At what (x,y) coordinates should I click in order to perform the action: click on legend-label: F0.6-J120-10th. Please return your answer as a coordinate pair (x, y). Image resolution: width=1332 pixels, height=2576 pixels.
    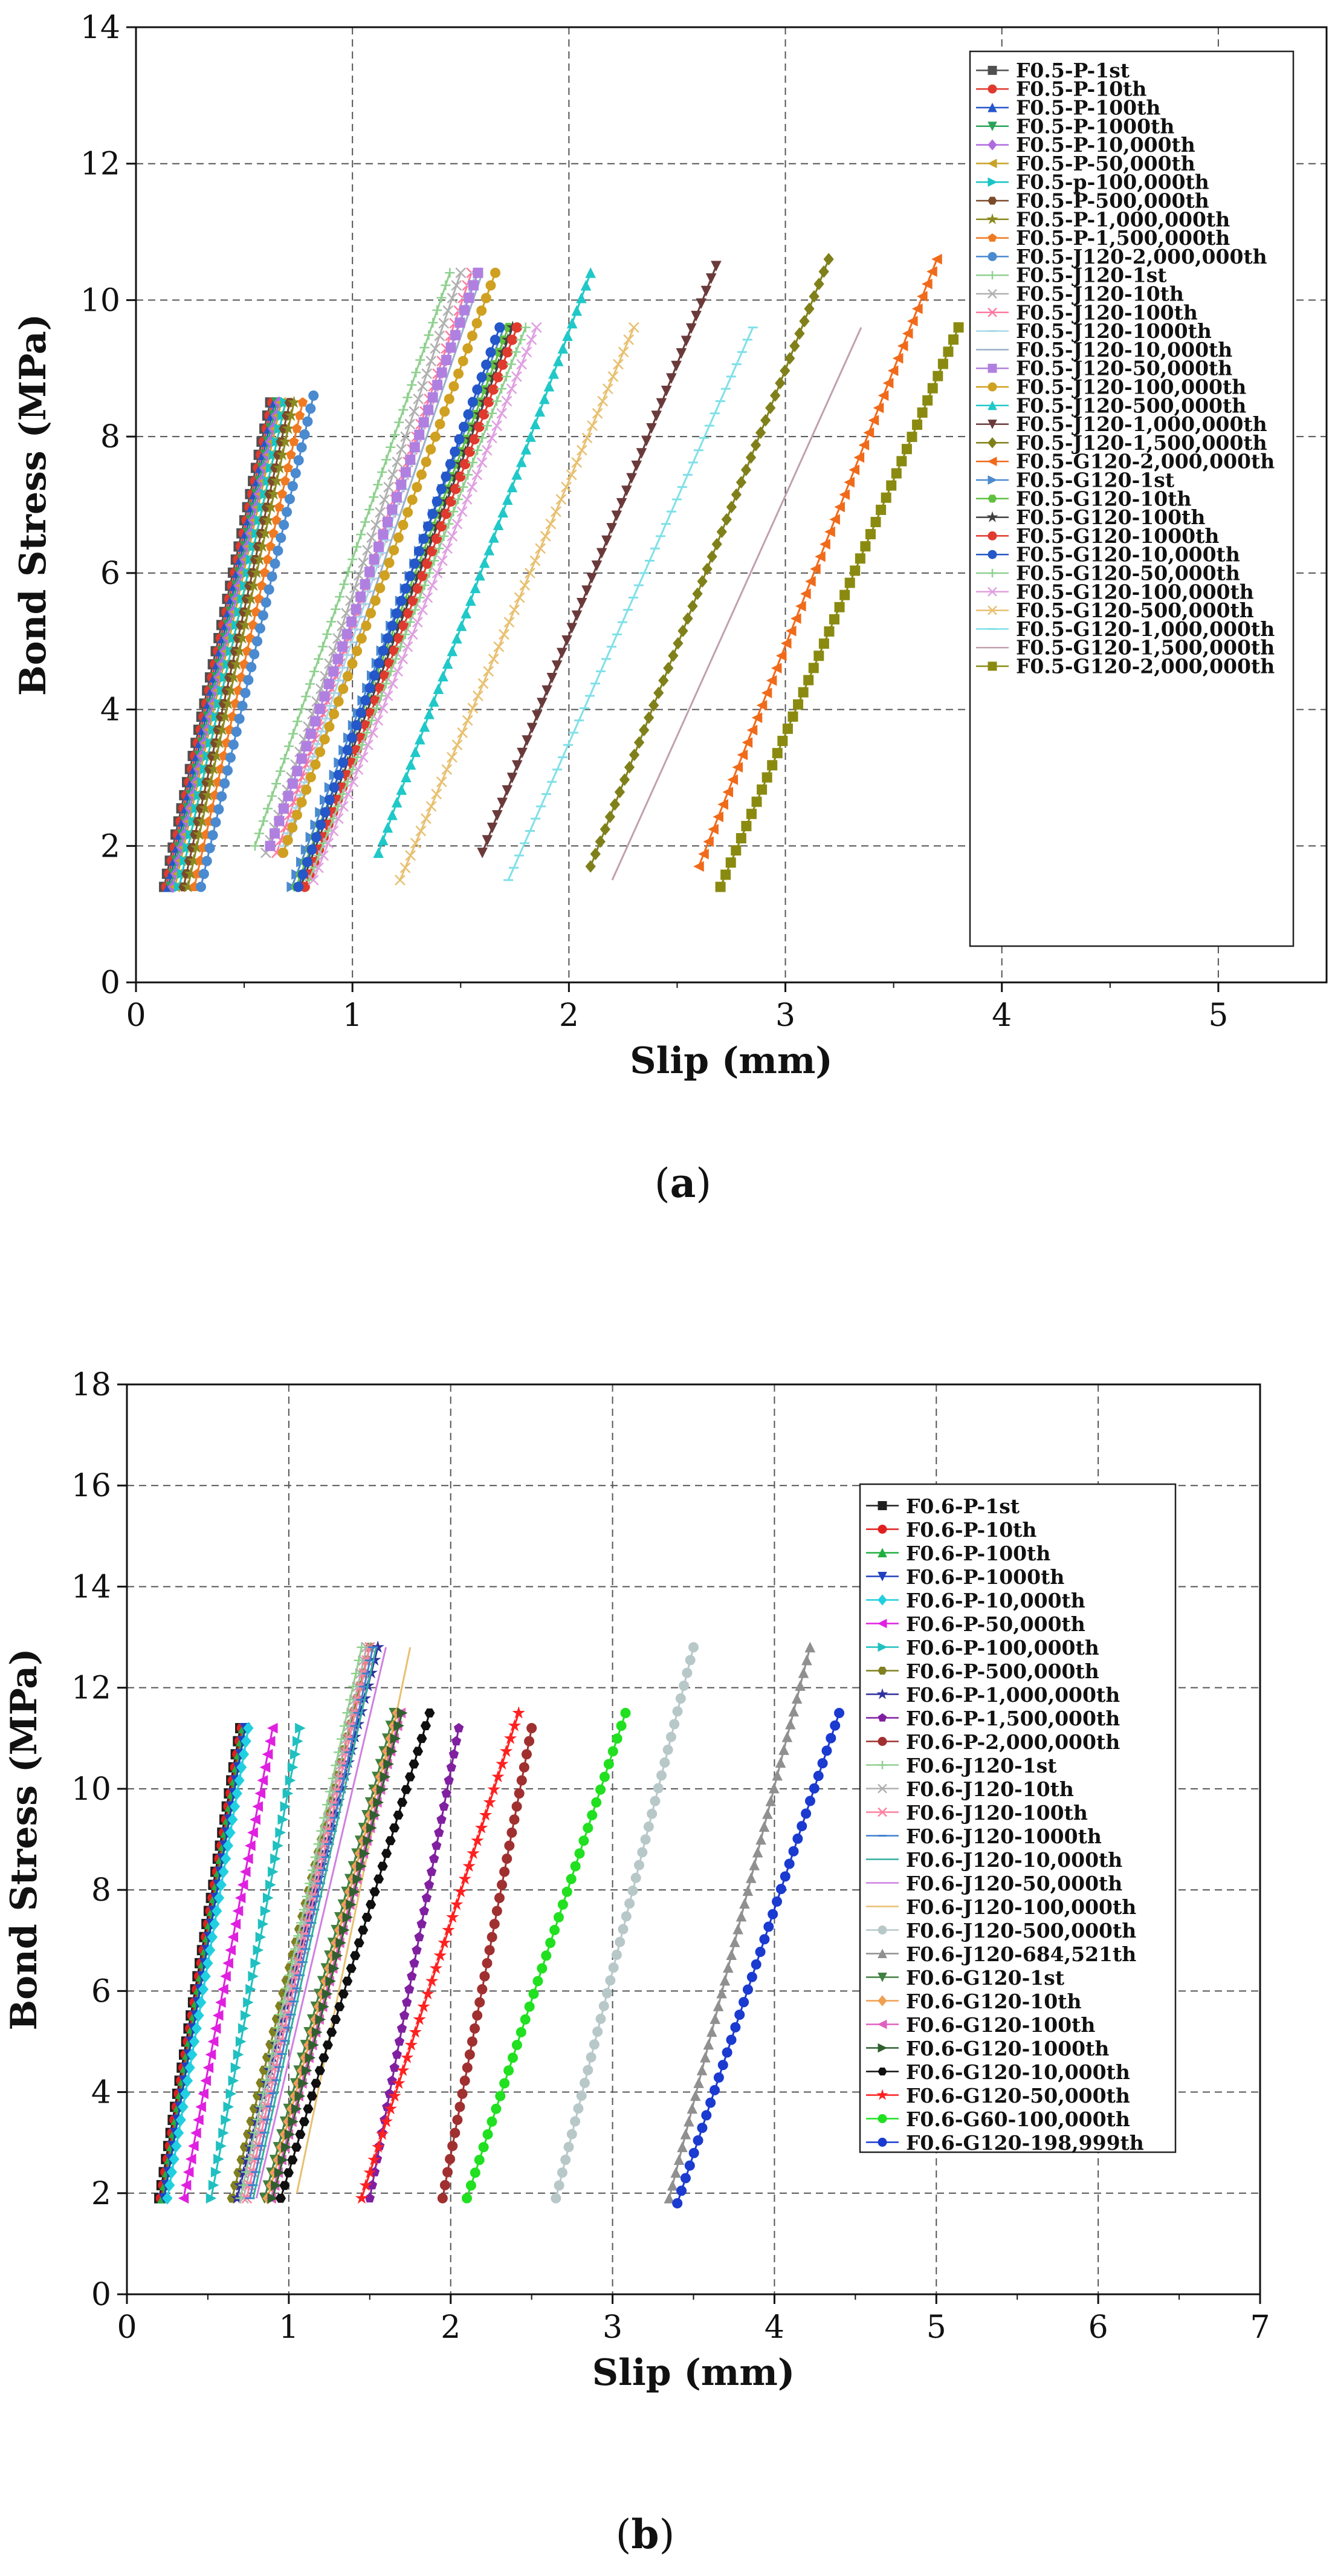
    Looking at the image, I should click on (990, 1789).